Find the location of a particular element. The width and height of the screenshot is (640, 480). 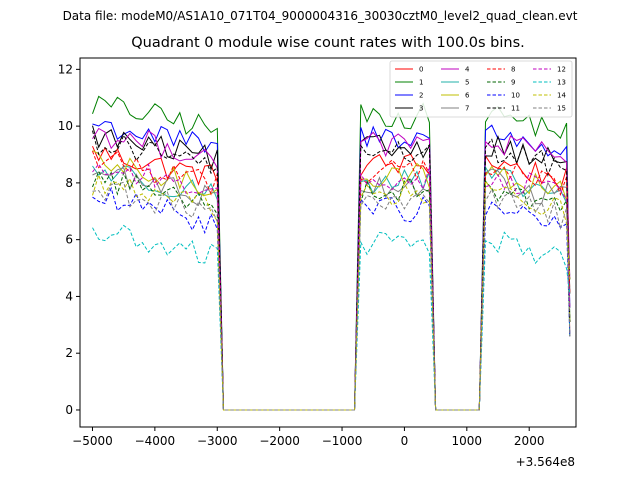

legend-label-3: 3 is located at coordinates (421, 109).